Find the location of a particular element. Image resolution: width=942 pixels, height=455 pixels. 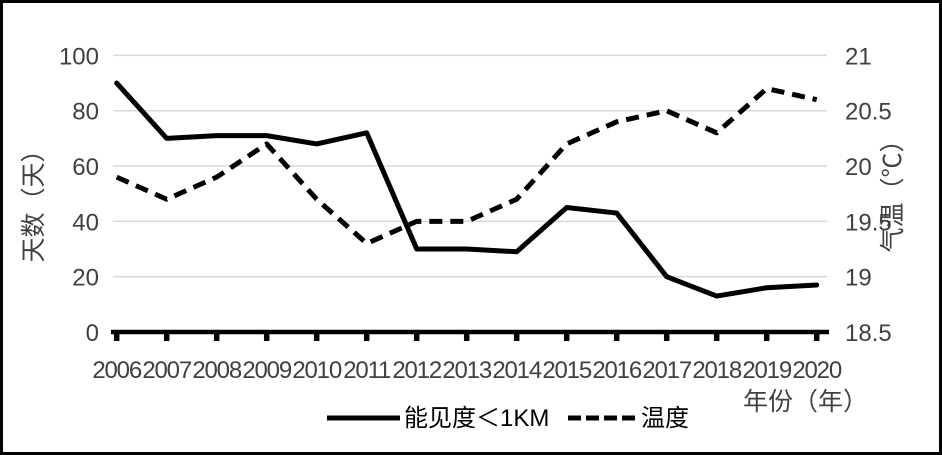

left-tick-label: 60 is located at coordinates (85, 167).